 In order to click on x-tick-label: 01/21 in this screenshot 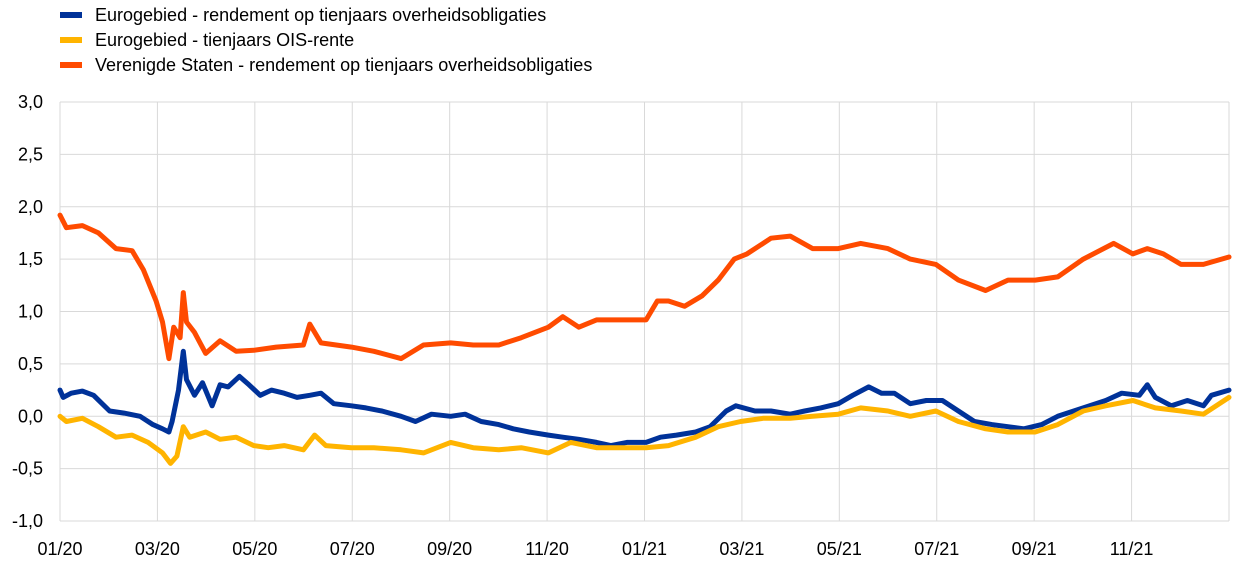, I will do `click(644, 549)`.